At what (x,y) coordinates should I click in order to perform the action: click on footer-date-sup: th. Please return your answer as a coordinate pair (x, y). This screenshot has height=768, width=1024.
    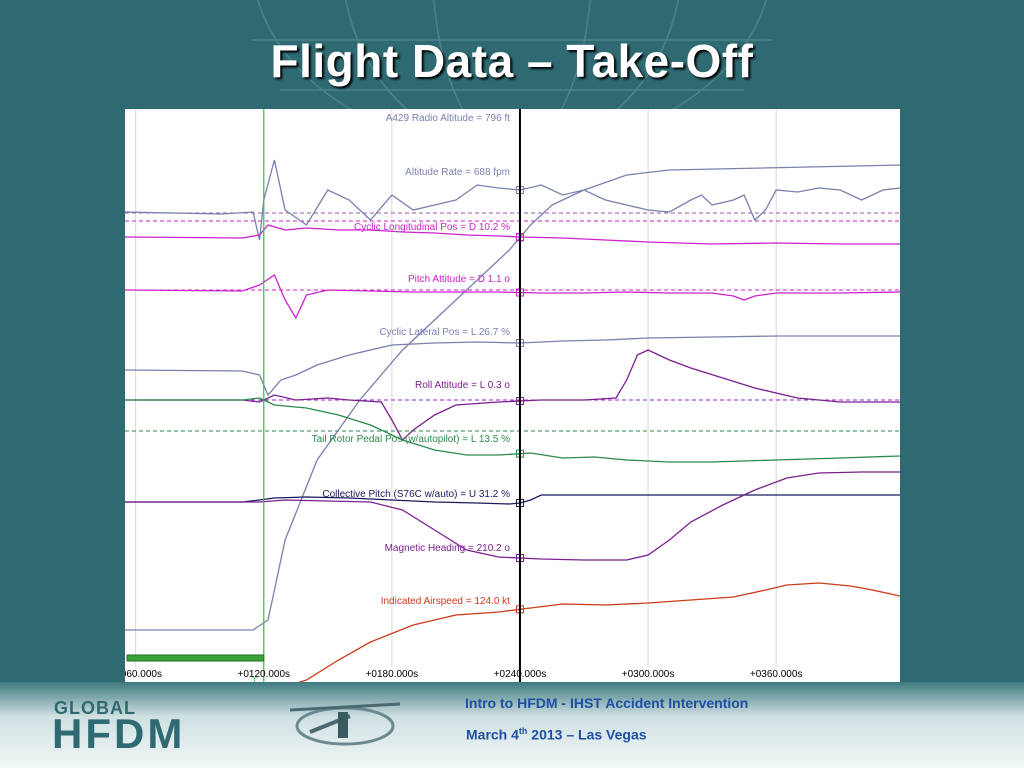
    Looking at the image, I should click on (523, 731).